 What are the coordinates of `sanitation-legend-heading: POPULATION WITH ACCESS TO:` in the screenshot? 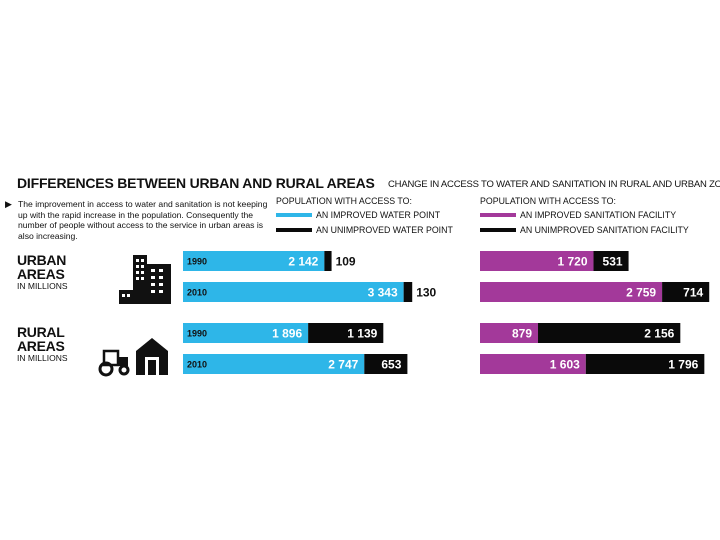 It's located at (548, 201).